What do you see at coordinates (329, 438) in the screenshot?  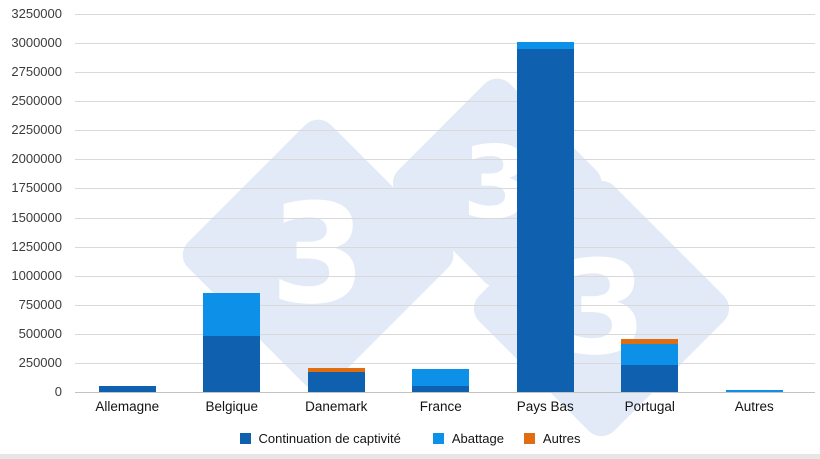 I see `legend-label: Continuation de captivité` at bounding box center [329, 438].